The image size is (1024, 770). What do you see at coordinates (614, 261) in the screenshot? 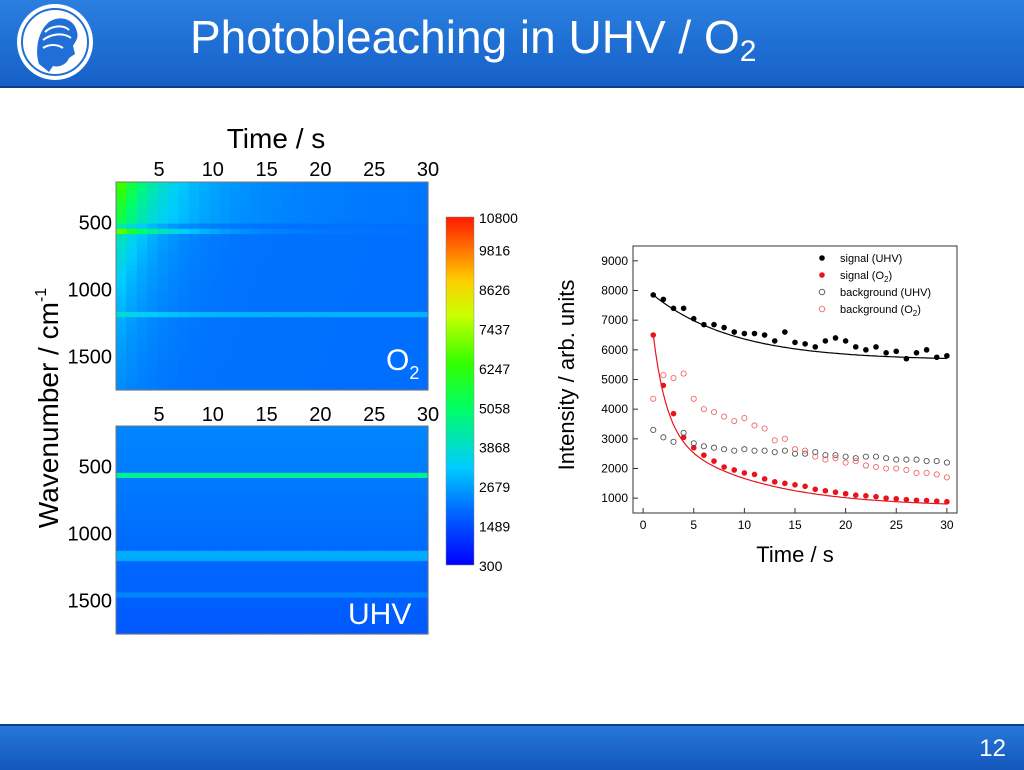
I see `y-tick-label: 9000` at bounding box center [614, 261].